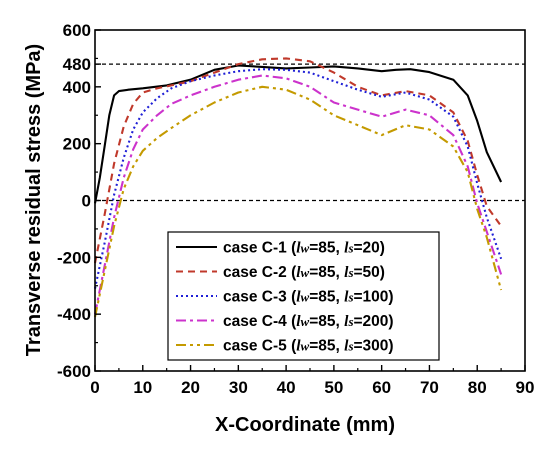  Describe the element at coordinates (34, 200) in the screenshot. I see `y-axis-title: Transverse residual stress (MPa)` at that location.